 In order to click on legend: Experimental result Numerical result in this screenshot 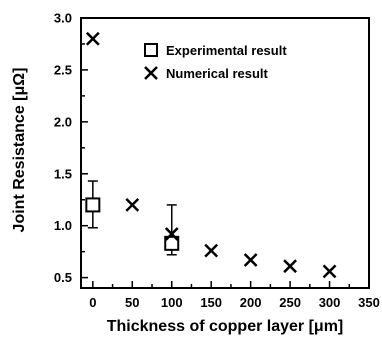, I will do `click(215, 62)`.